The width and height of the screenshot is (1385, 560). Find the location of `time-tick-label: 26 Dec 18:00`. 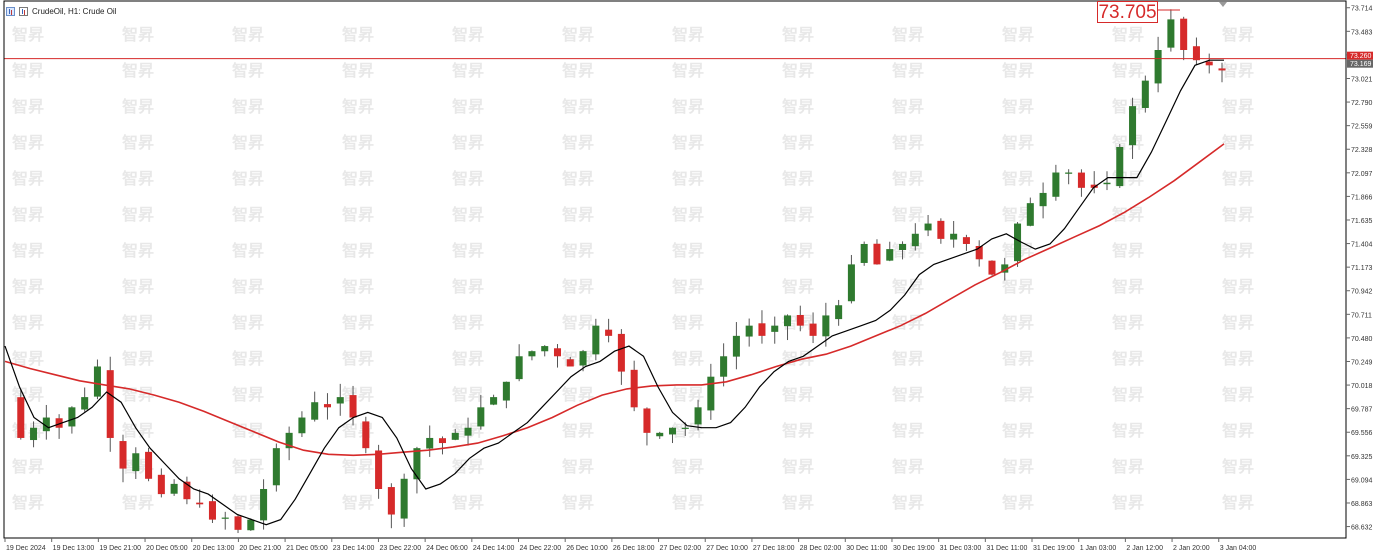

time-tick-label: 26 Dec 18:00 is located at coordinates (634, 548).